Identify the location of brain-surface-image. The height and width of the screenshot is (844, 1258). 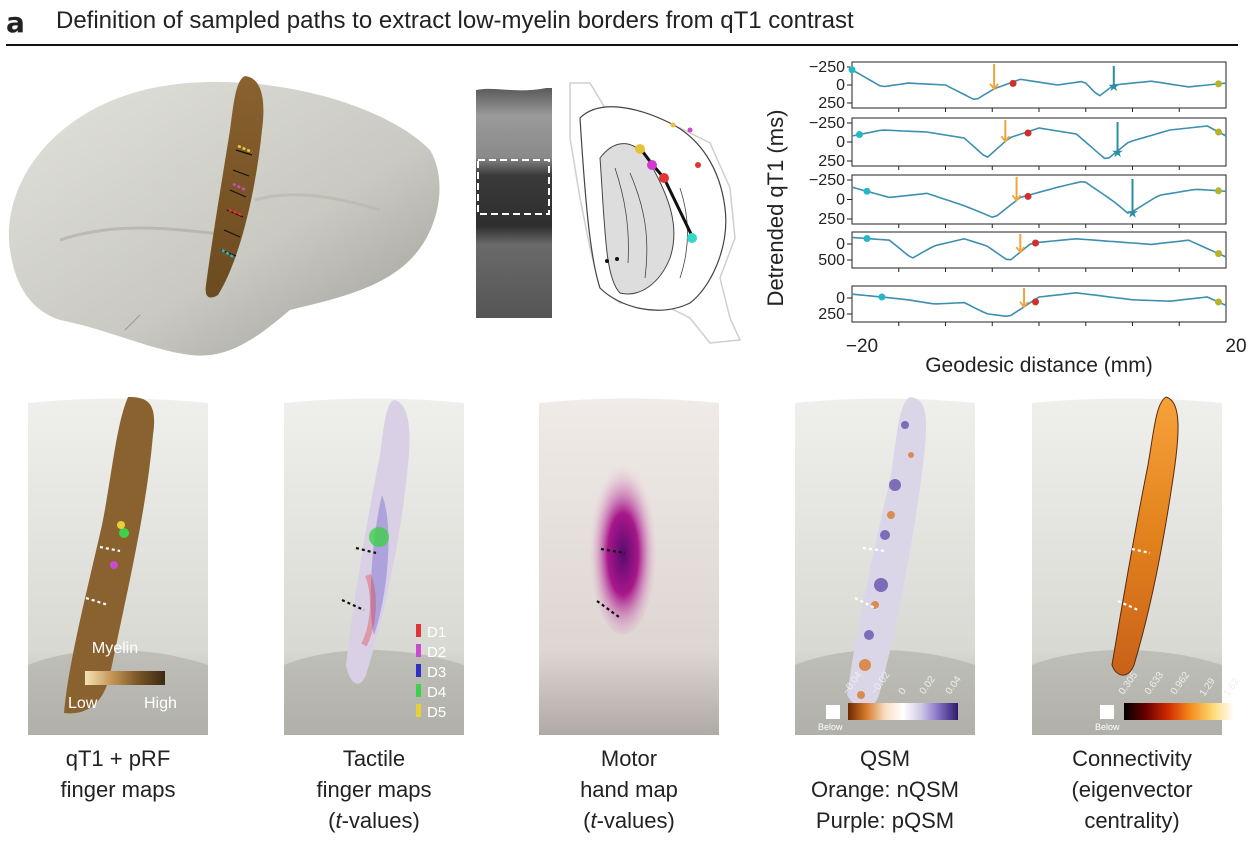
(224, 216).